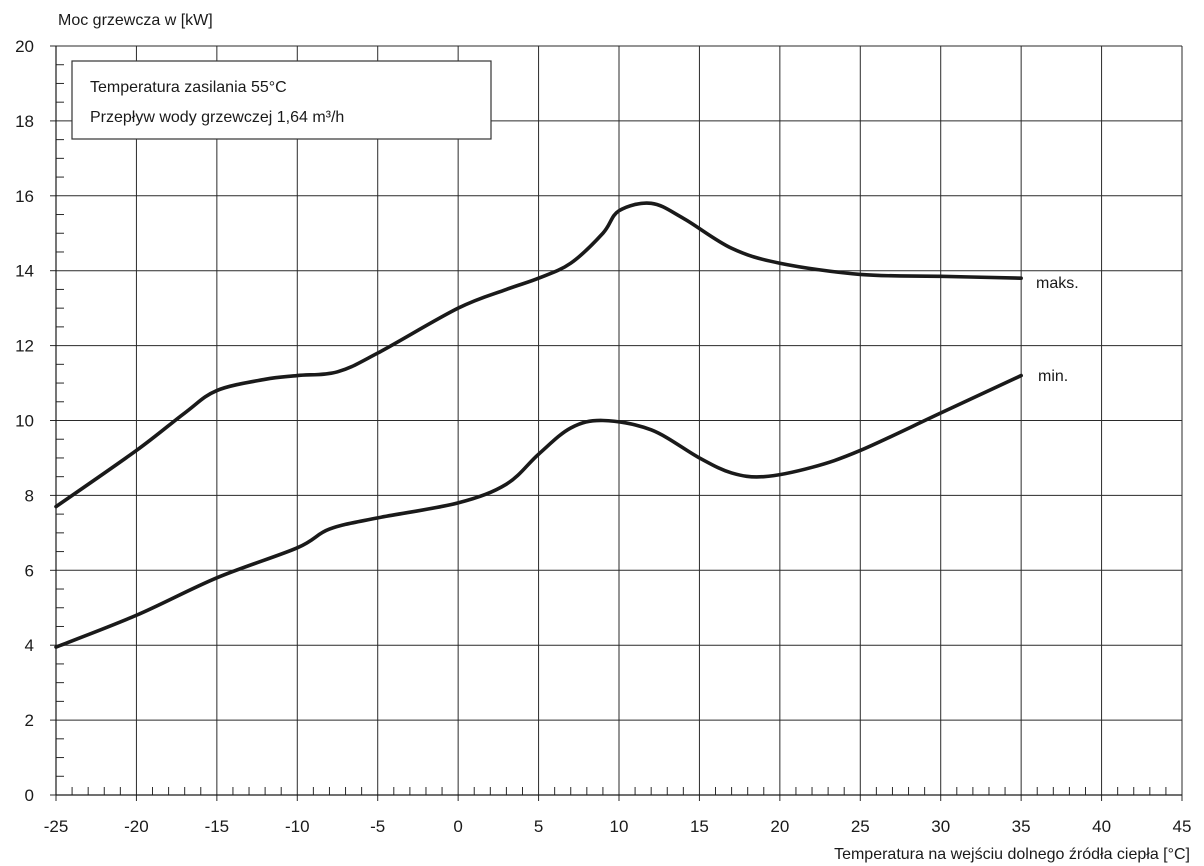  Describe the element at coordinates (24, 46) in the screenshot. I see `y-tick-label: 20` at that location.